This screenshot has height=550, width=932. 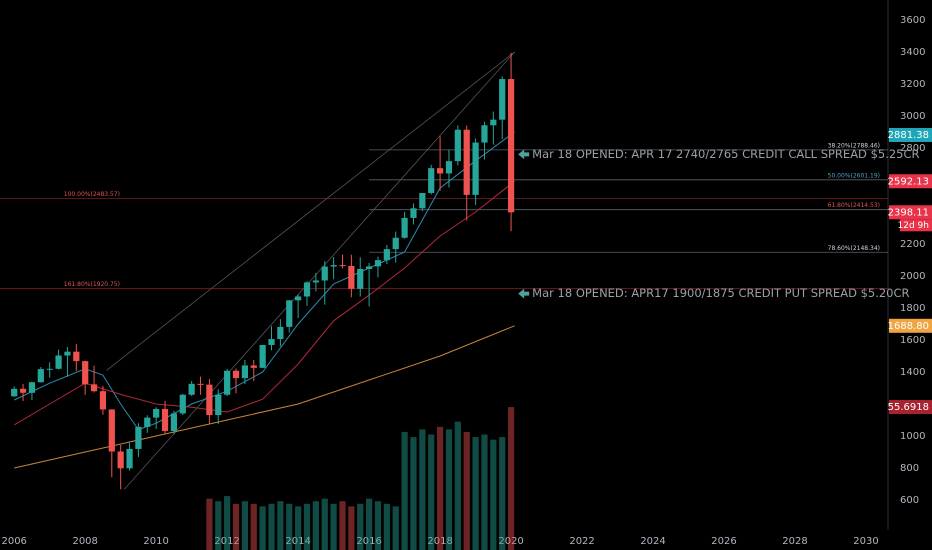 I want to click on y-tick-label: 600, so click(x=909, y=500).